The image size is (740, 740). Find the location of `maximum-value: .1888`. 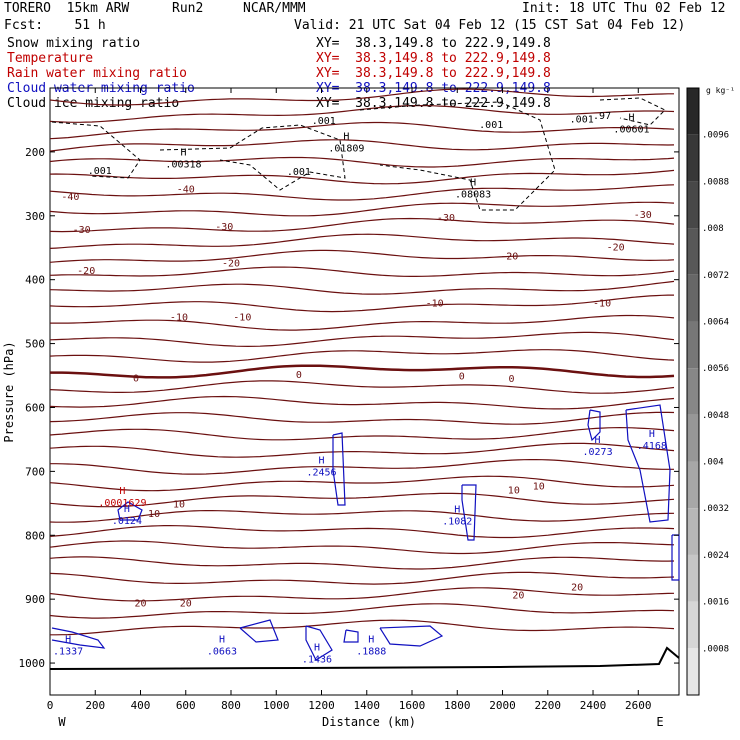

maximum-value: .1888 is located at coordinates (371, 651).